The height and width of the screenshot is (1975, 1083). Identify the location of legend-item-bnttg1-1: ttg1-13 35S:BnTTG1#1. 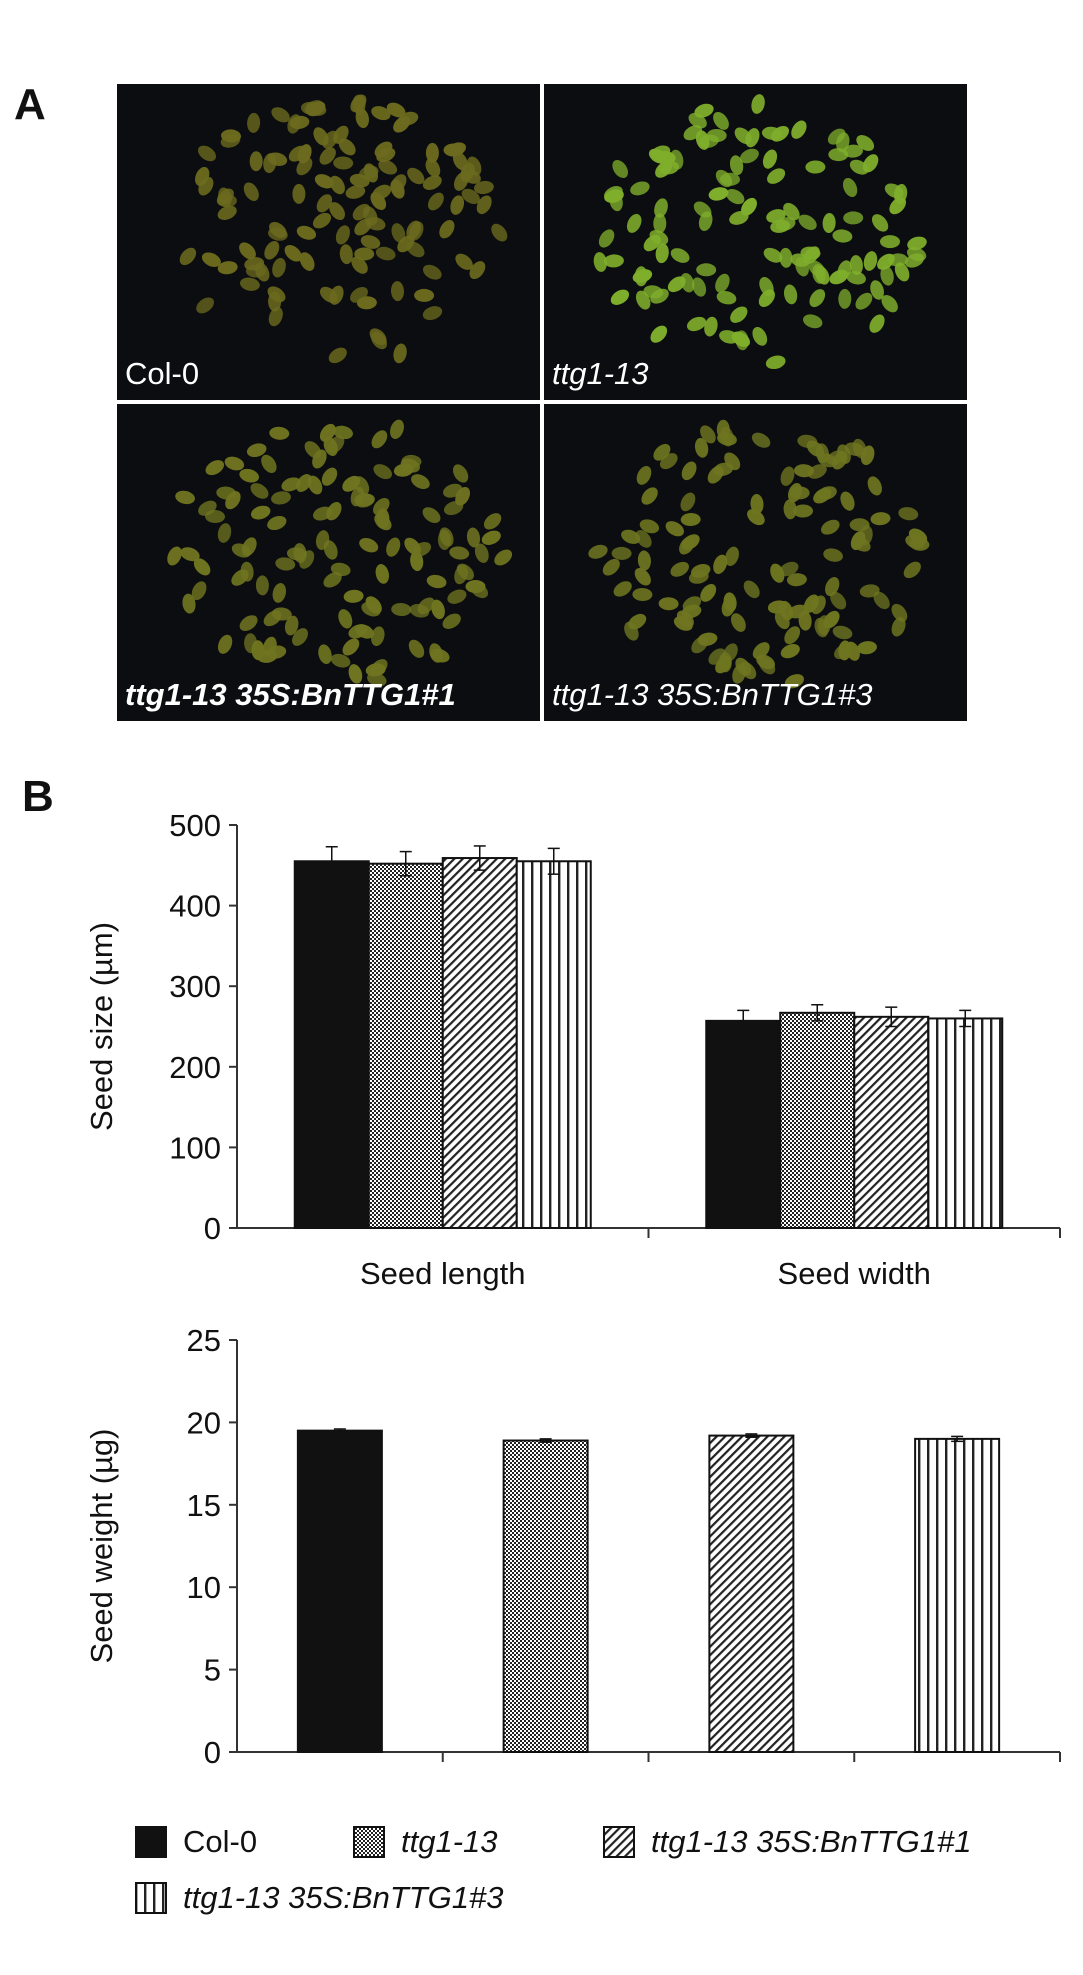
(787, 1842).